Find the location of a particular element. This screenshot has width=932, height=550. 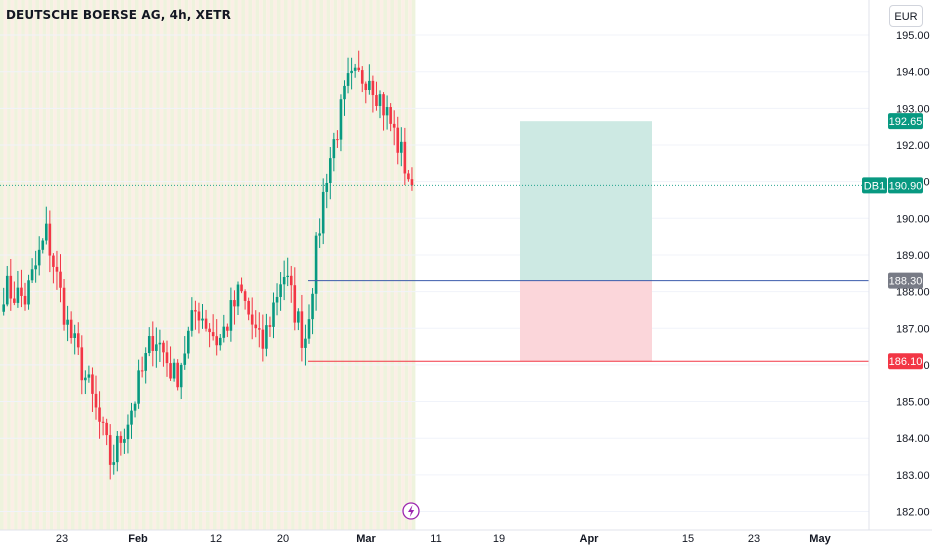

stop-price-tag: 186.10 is located at coordinates (906, 362).